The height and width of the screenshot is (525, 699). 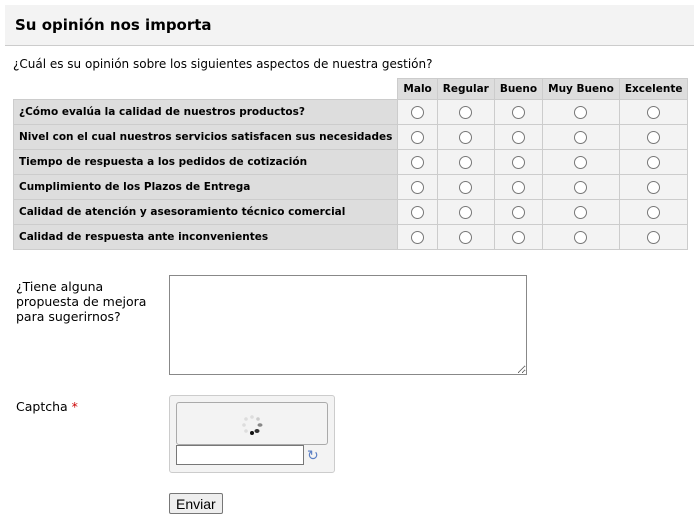 I want to click on column-header: Bueno, so click(x=518, y=89).